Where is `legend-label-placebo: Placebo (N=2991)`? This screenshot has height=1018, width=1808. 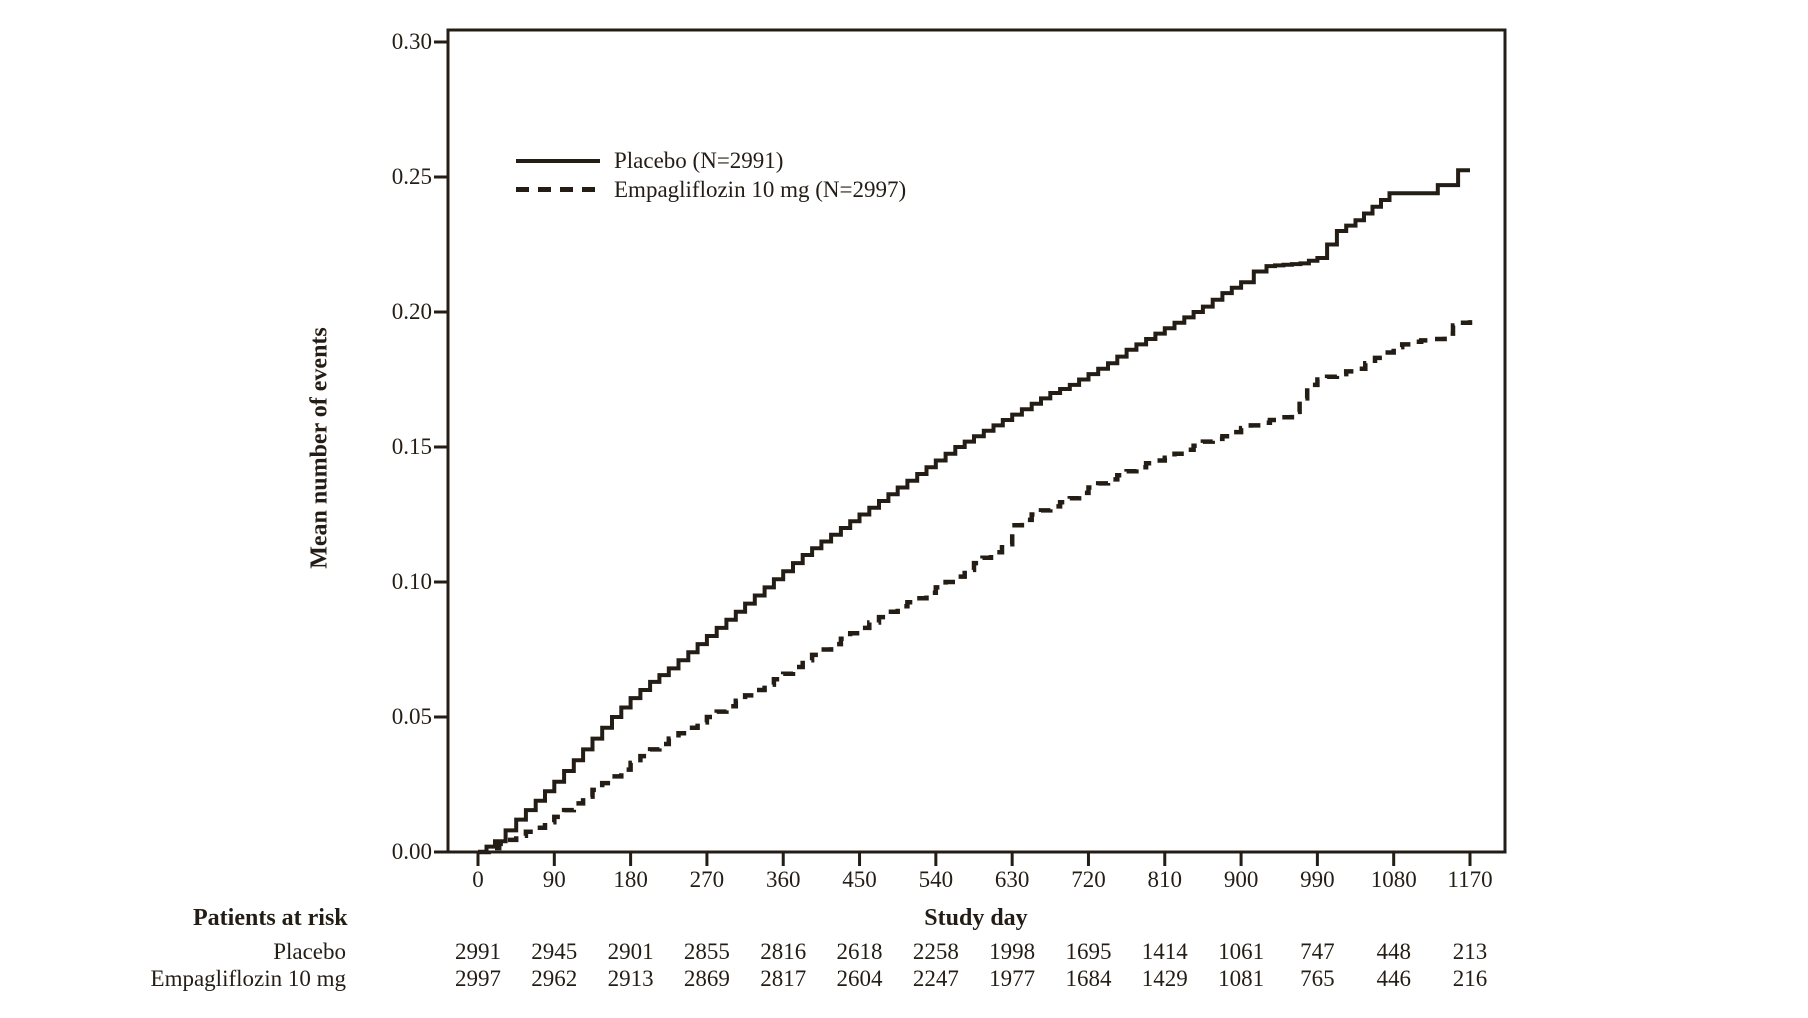 legend-label-placebo: Placebo (N=2991) is located at coordinates (699, 160).